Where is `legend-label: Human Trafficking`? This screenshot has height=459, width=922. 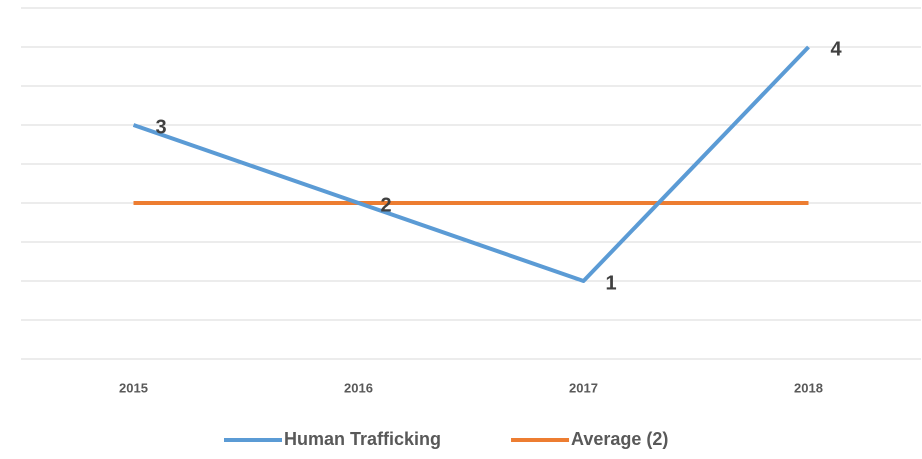 legend-label: Human Trafficking is located at coordinates (362, 439).